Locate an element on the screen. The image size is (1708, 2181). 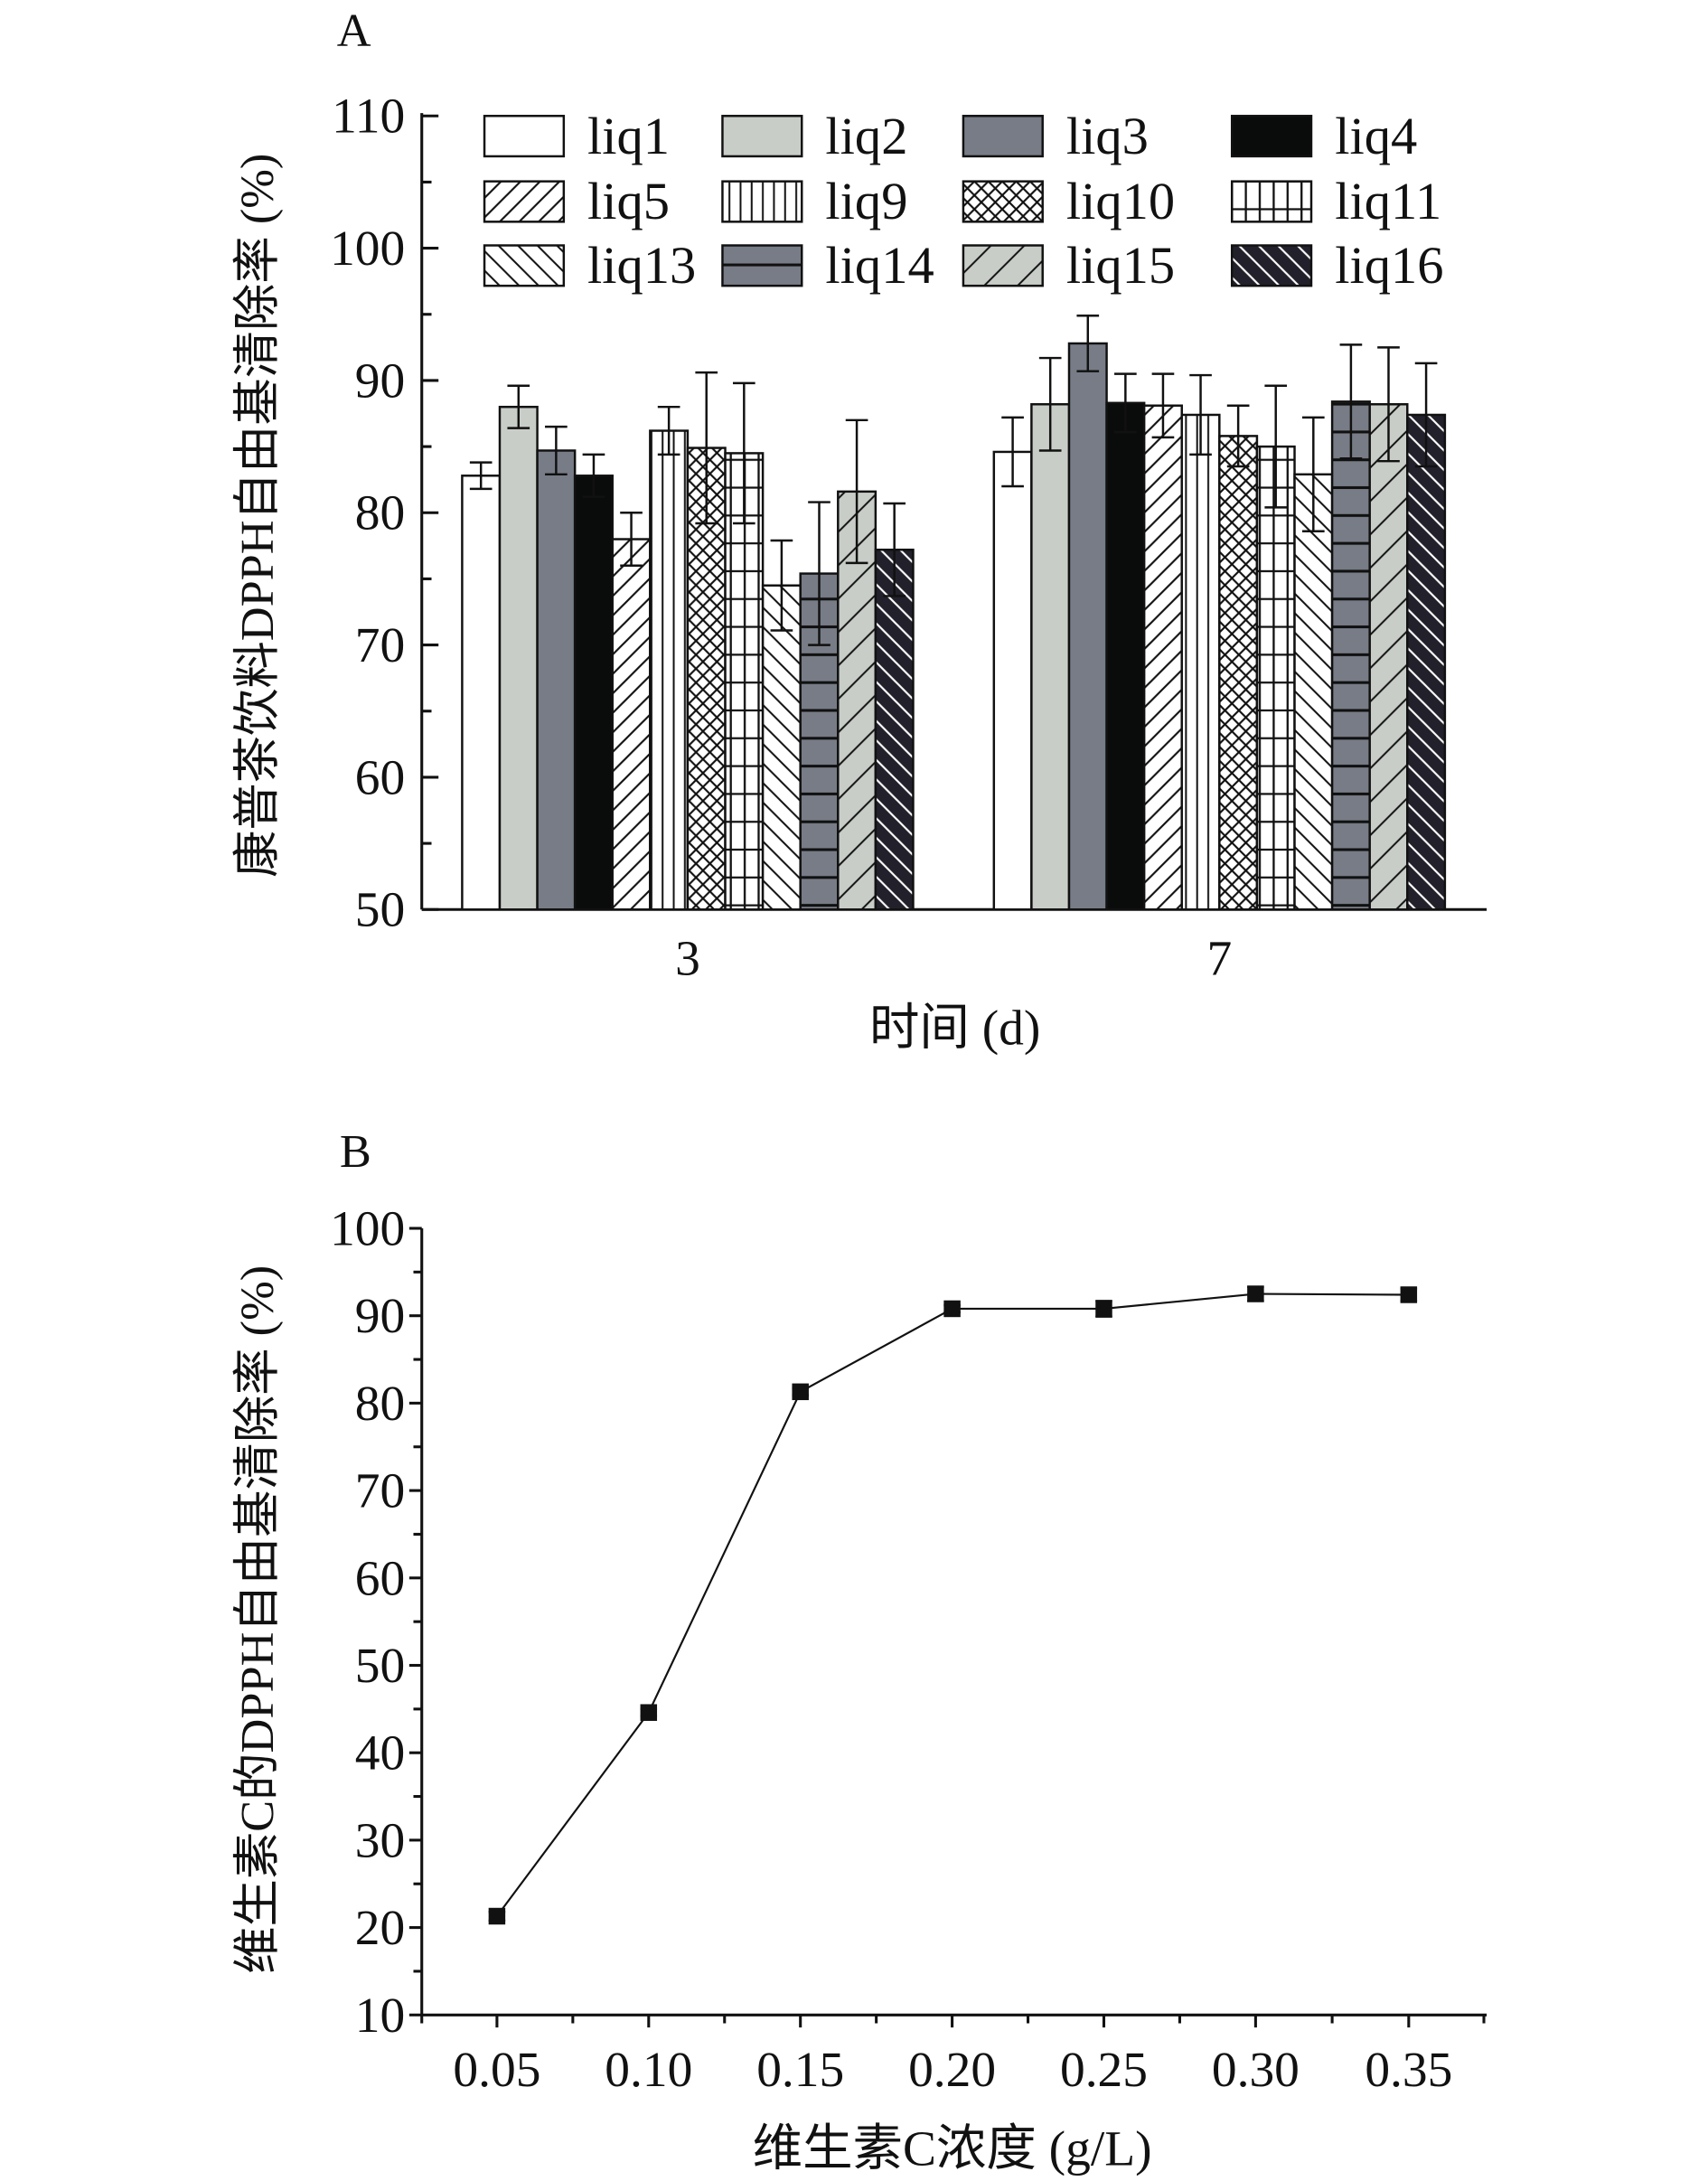
legend-item-liq9: liq9 is located at coordinates (814, 201).